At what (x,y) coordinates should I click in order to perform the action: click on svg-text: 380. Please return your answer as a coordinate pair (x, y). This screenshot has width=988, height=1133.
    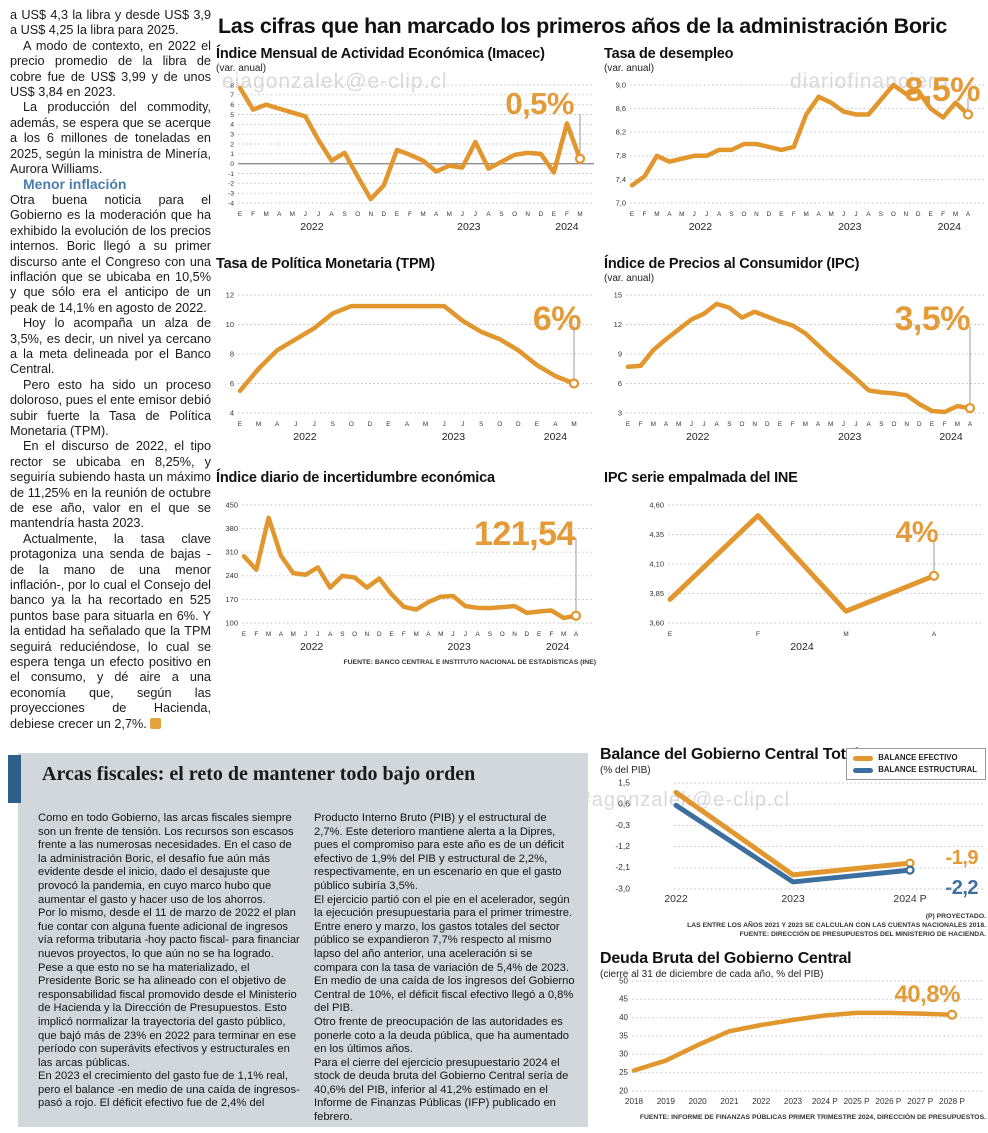
    Looking at the image, I should click on (231, 528).